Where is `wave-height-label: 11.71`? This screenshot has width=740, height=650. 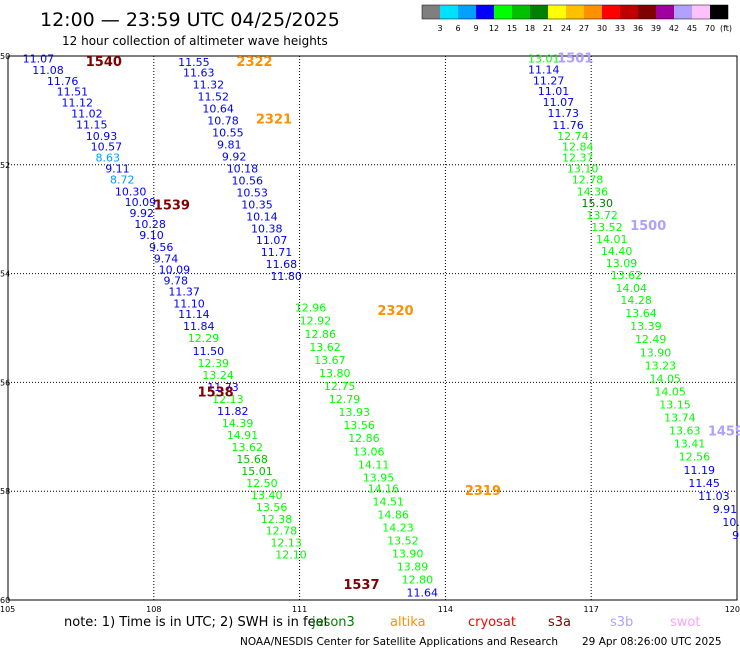 wave-height-label: 11.71 is located at coordinates (277, 252).